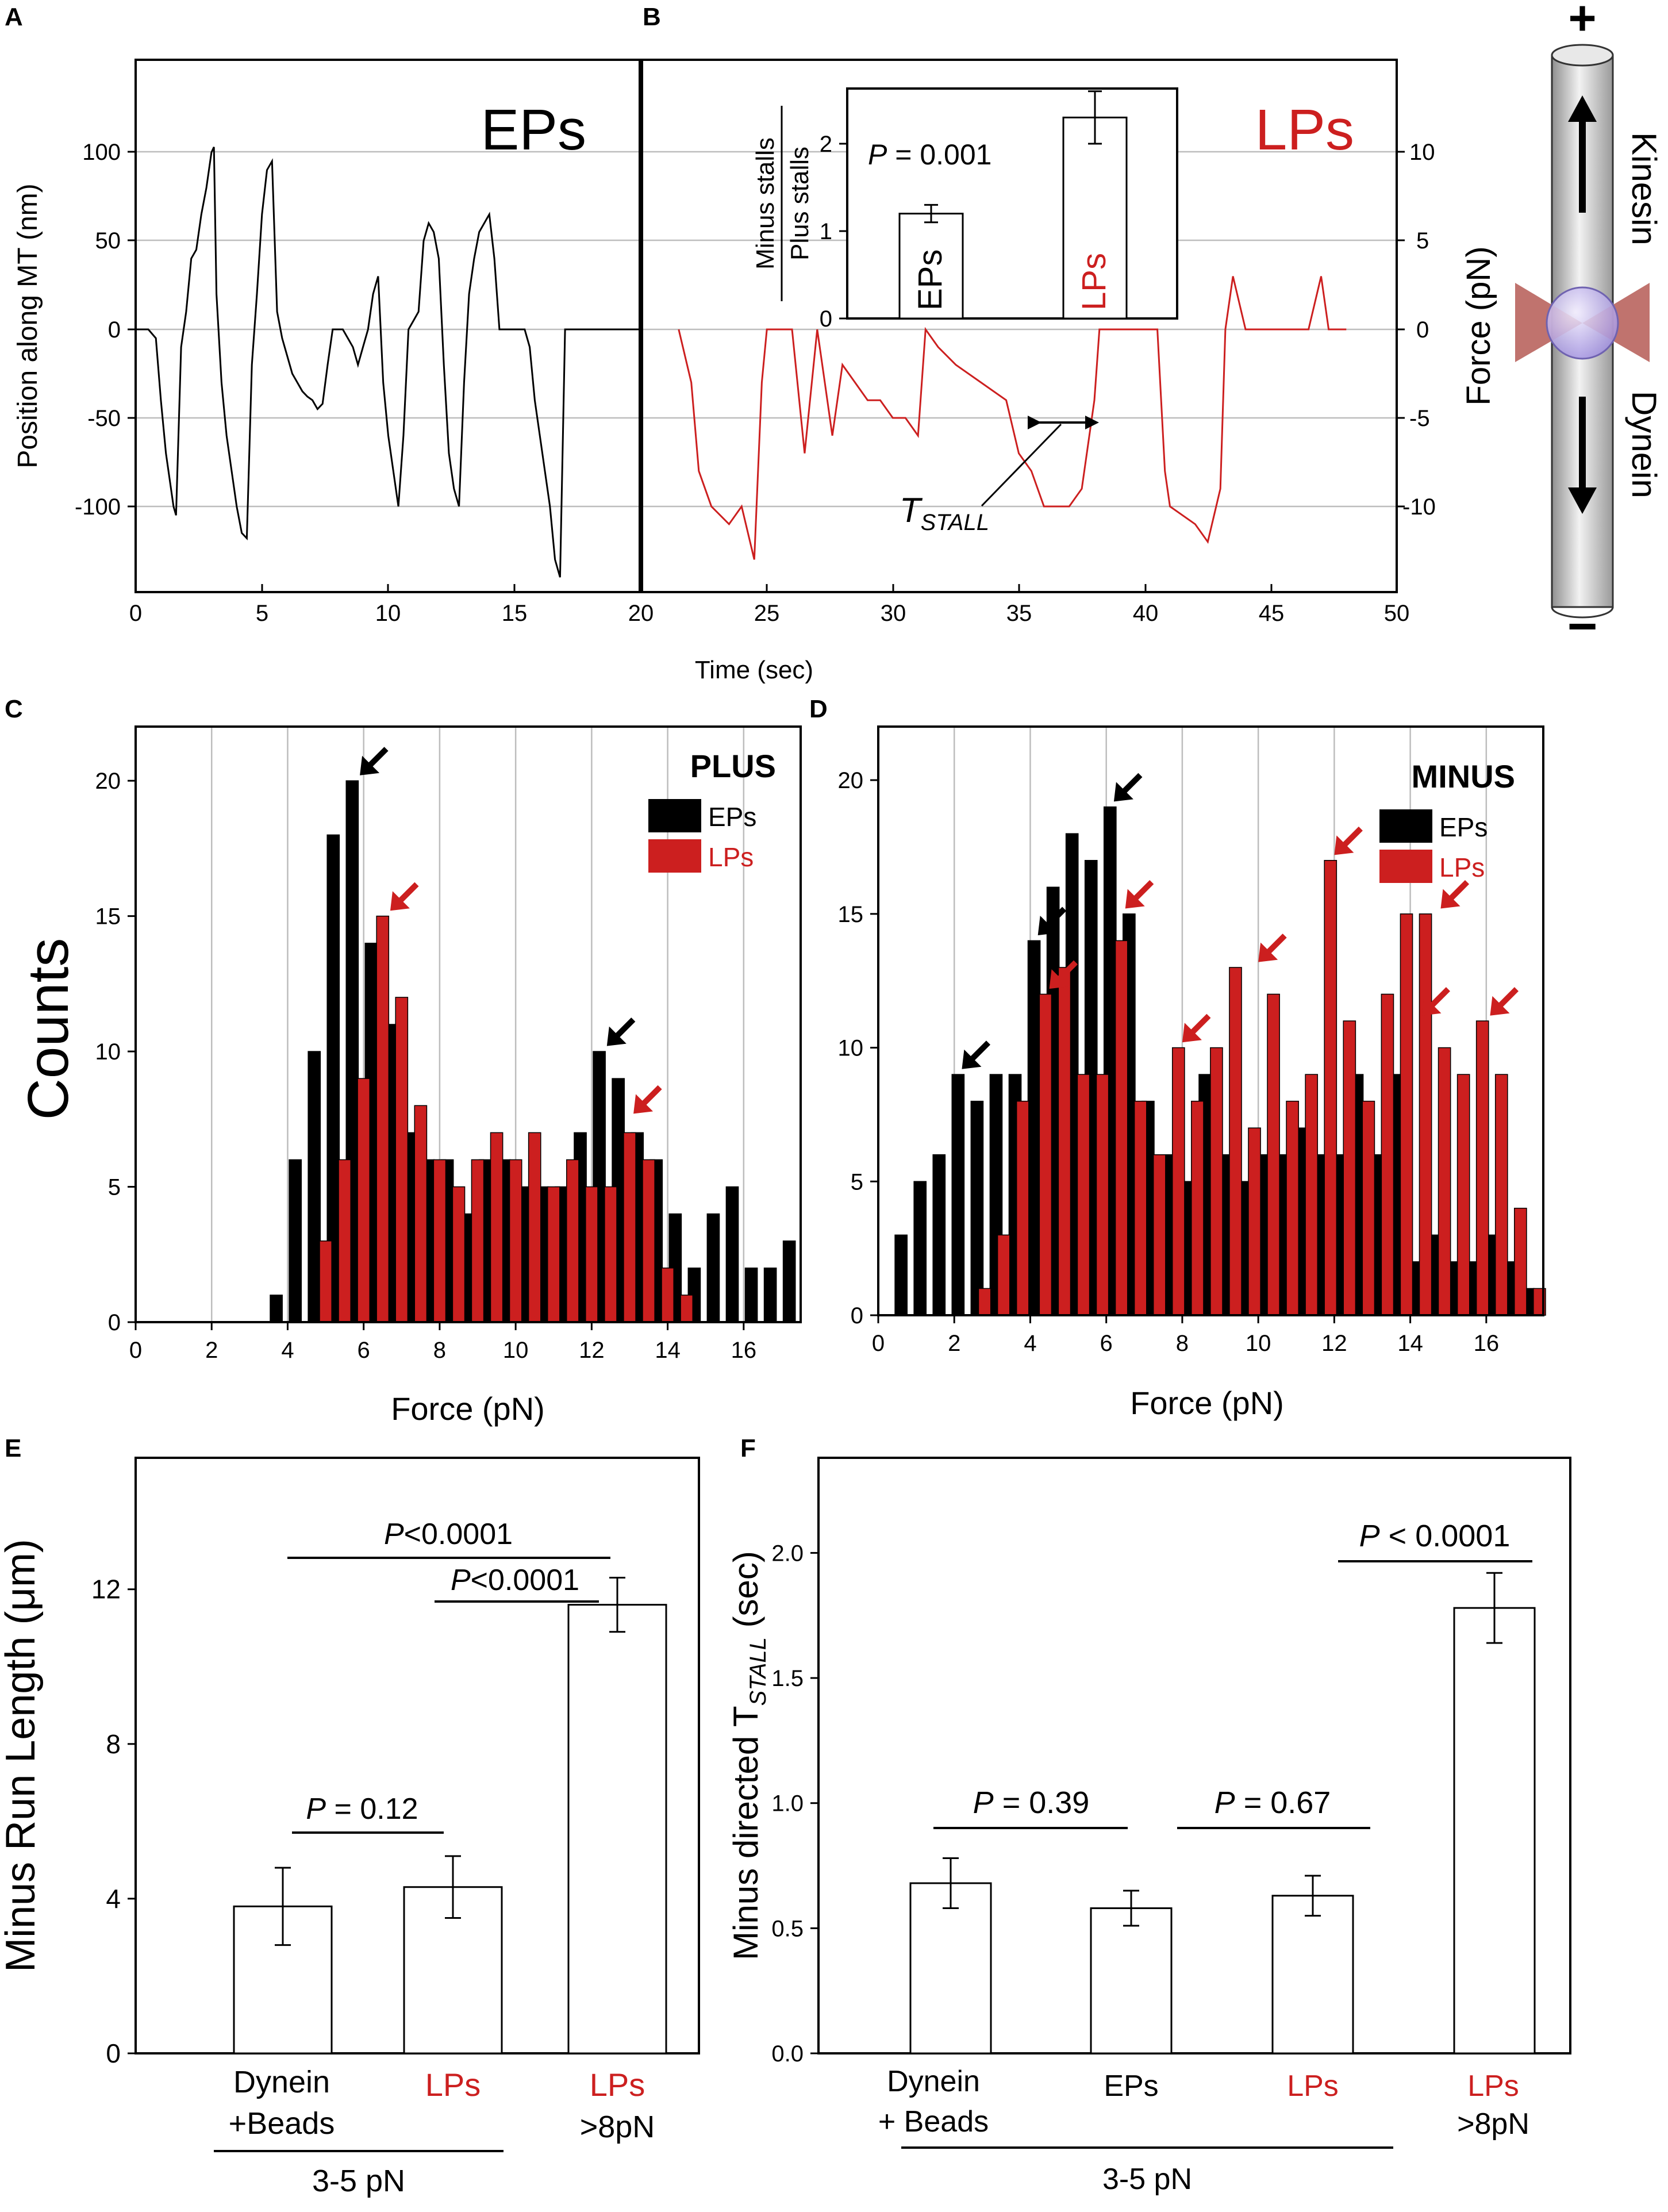  I want to click on y-tick-label: 15, so click(108, 917).